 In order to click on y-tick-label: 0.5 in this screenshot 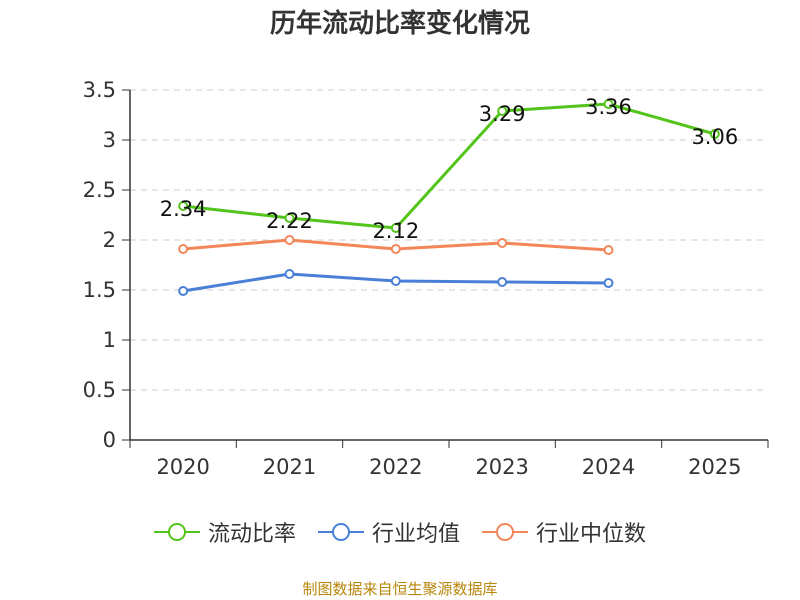, I will do `click(99, 390)`.